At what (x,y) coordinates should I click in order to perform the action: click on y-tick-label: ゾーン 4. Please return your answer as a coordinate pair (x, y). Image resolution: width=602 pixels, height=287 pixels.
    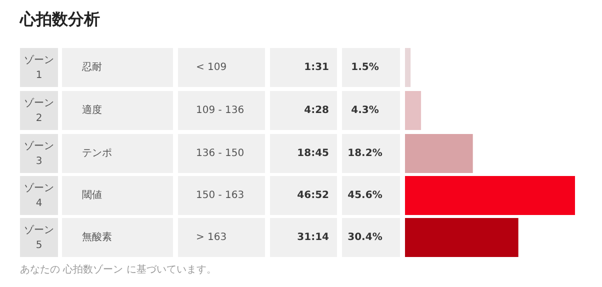
    Looking at the image, I should click on (39, 196).